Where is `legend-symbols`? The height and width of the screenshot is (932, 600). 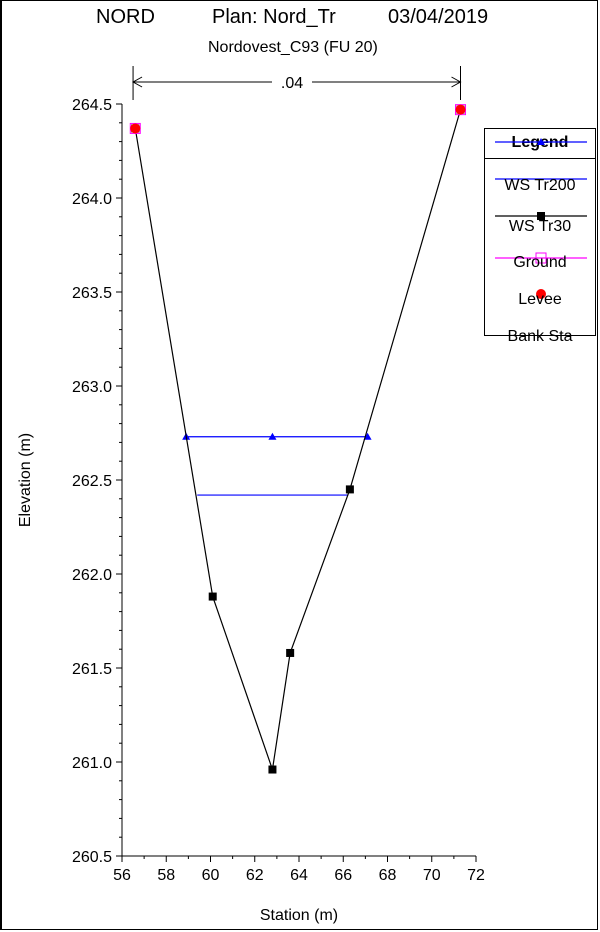
legend-symbols is located at coordinates (541, 218).